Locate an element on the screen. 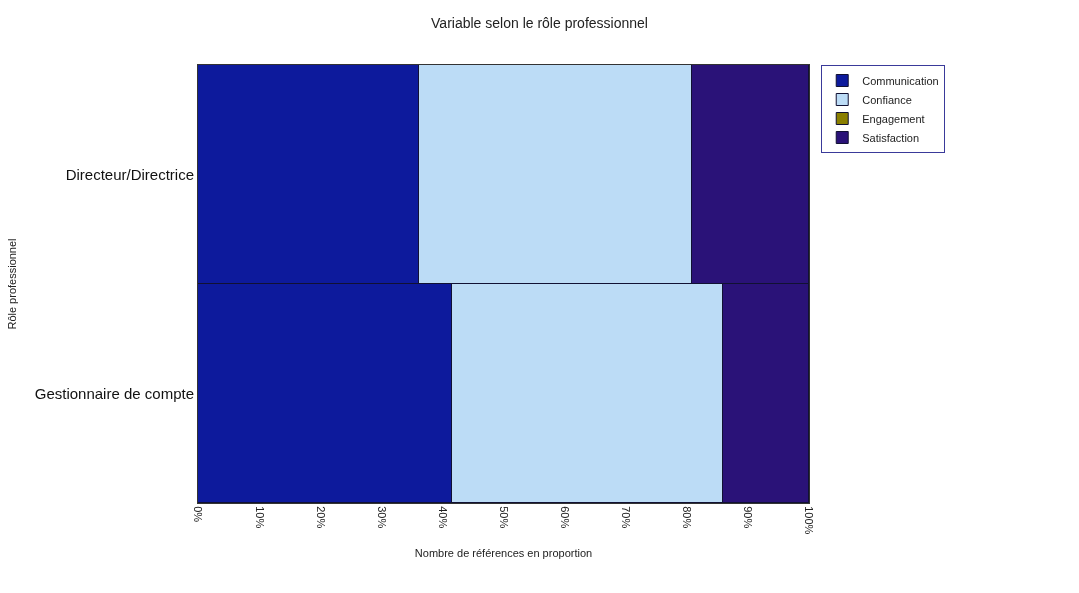 The height and width of the screenshot is (593, 1079). x-tick-label: 50% is located at coordinates (503, 517).